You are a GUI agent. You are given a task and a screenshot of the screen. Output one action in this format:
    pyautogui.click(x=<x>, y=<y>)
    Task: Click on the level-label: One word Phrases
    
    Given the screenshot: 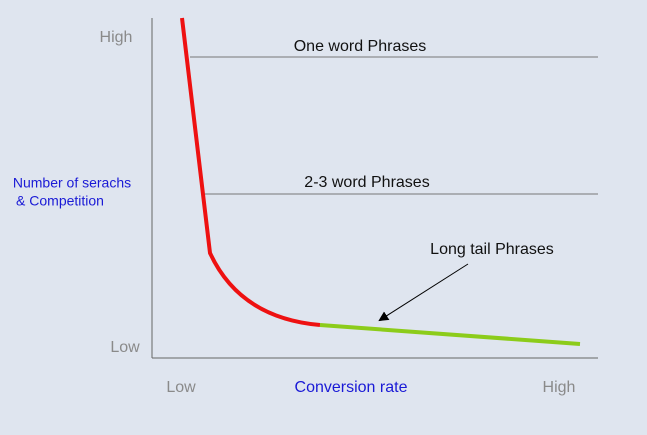 What is the action you would take?
    pyautogui.click(x=360, y=46)
    